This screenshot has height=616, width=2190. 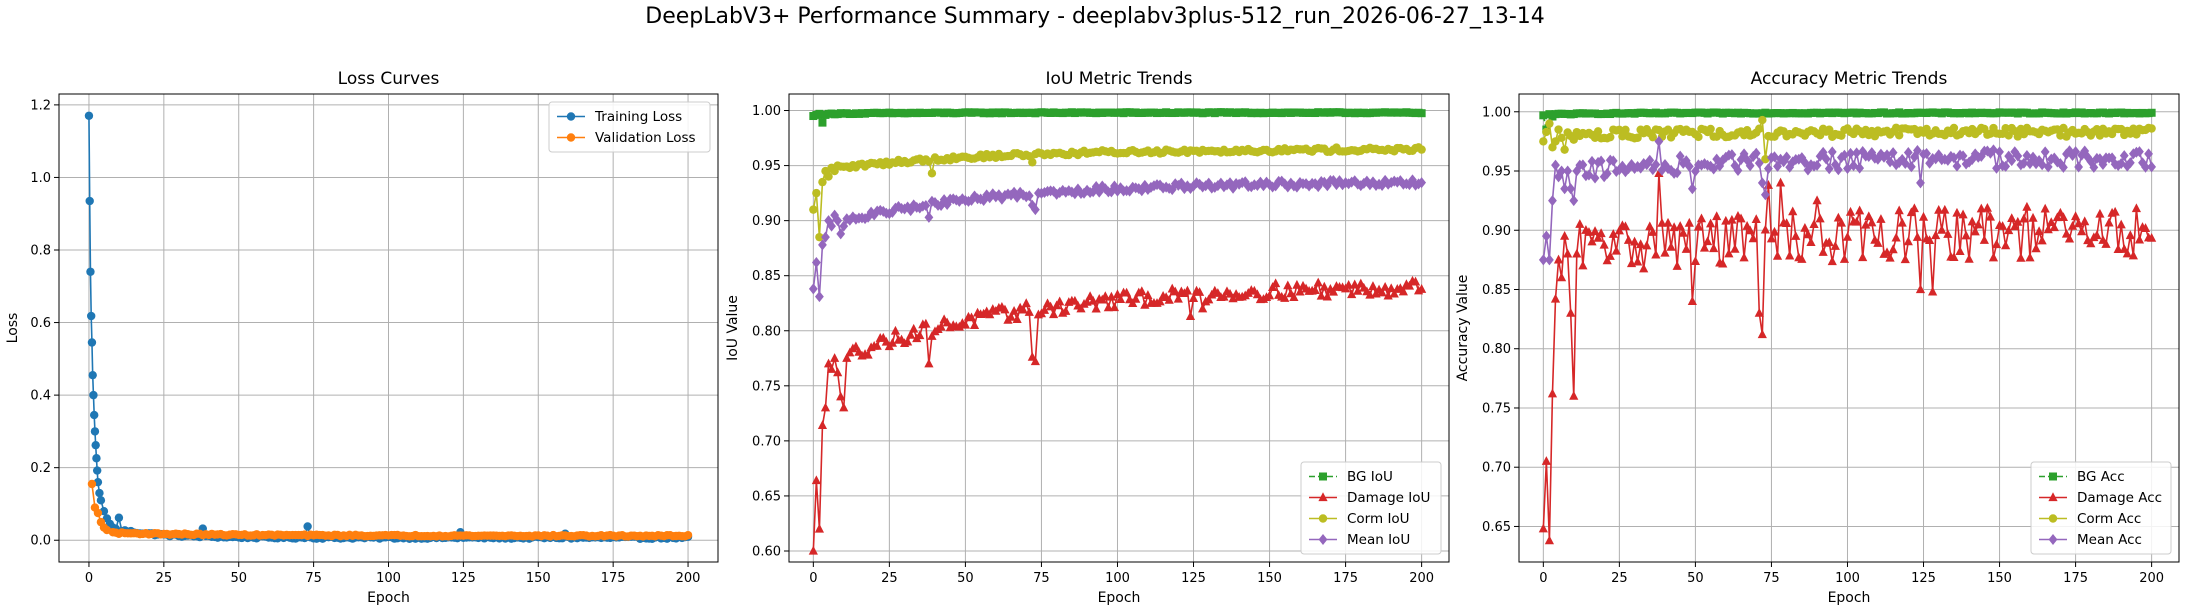 What do you see at coordinates (1041, 578) in the screenshot?
I see `x-tick-label: 75` at bounding box center [1041, 578].